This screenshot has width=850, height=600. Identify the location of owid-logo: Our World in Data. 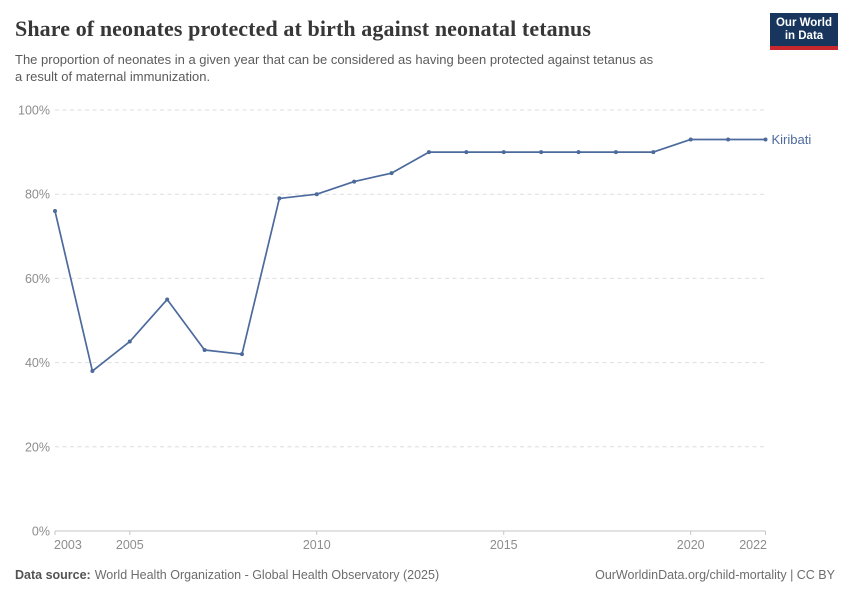
(804, 31).